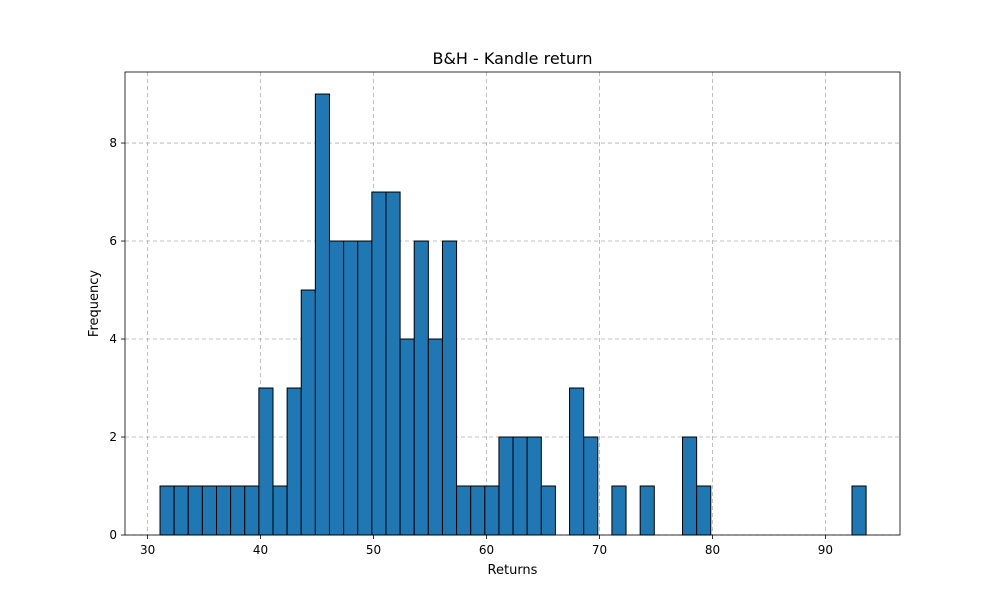 The height and width of the screenshot is (600, 1000). Describe the element at coordinates (825, 550) in the screenshot. I see `x-tick-label: 90` at that location.